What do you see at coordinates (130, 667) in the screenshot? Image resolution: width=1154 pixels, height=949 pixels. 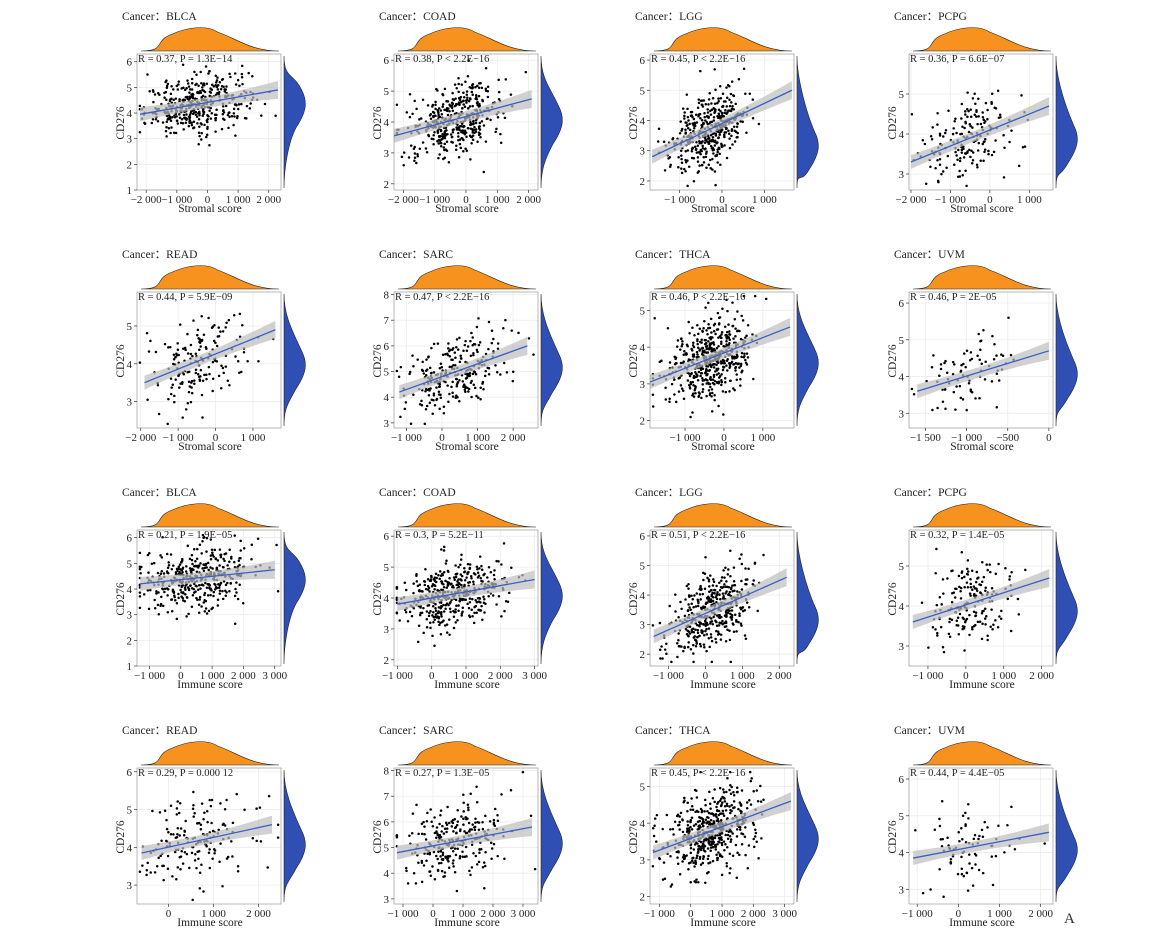 I see `y-tick-label: 1` at bounding box center [130, 667].